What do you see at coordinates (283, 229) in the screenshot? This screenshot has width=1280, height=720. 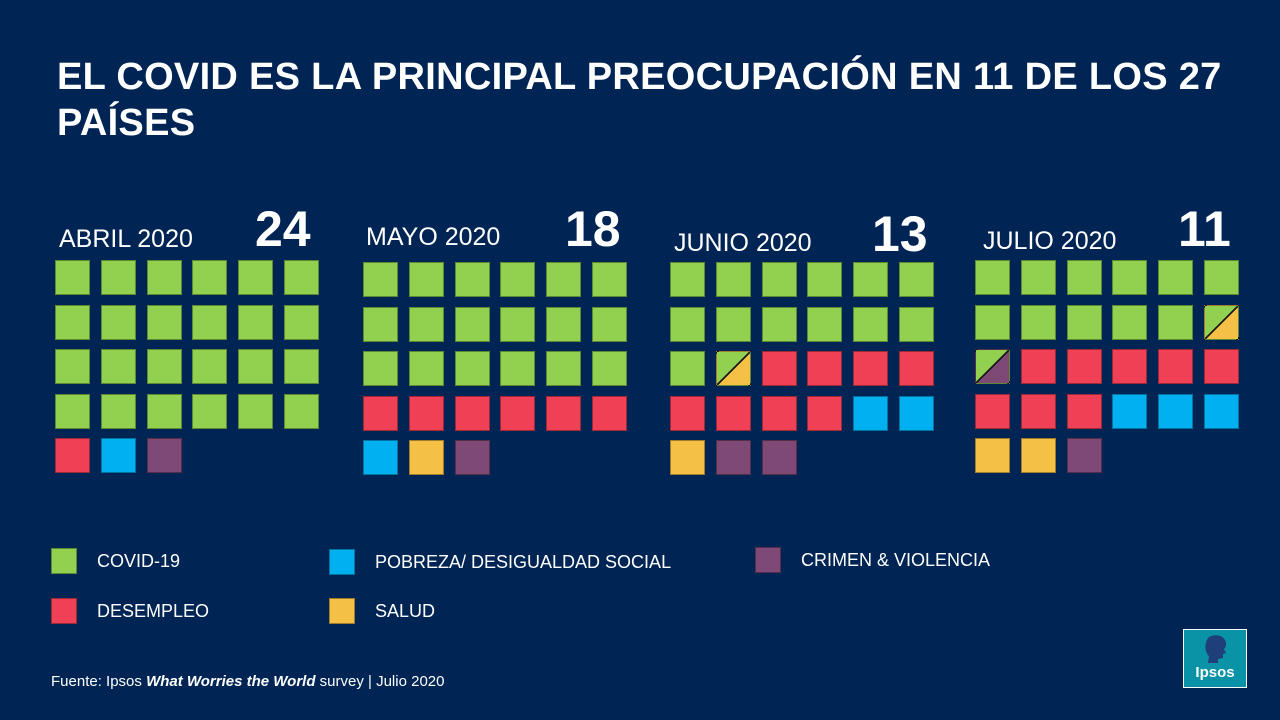 I see `panel-count: 24` at bounding box center [283, 229].